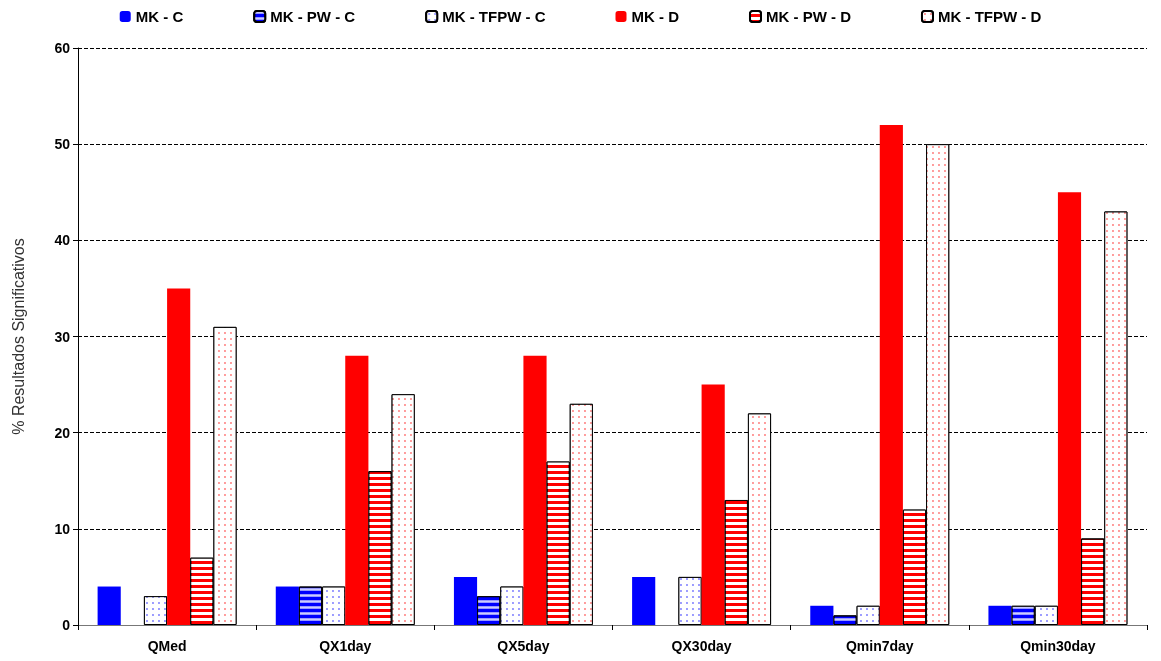  What do you see at coordinates (808, 16) in the screenshot?
I see `legend-label: MK - PW - D` at bounding box center [808, 16].